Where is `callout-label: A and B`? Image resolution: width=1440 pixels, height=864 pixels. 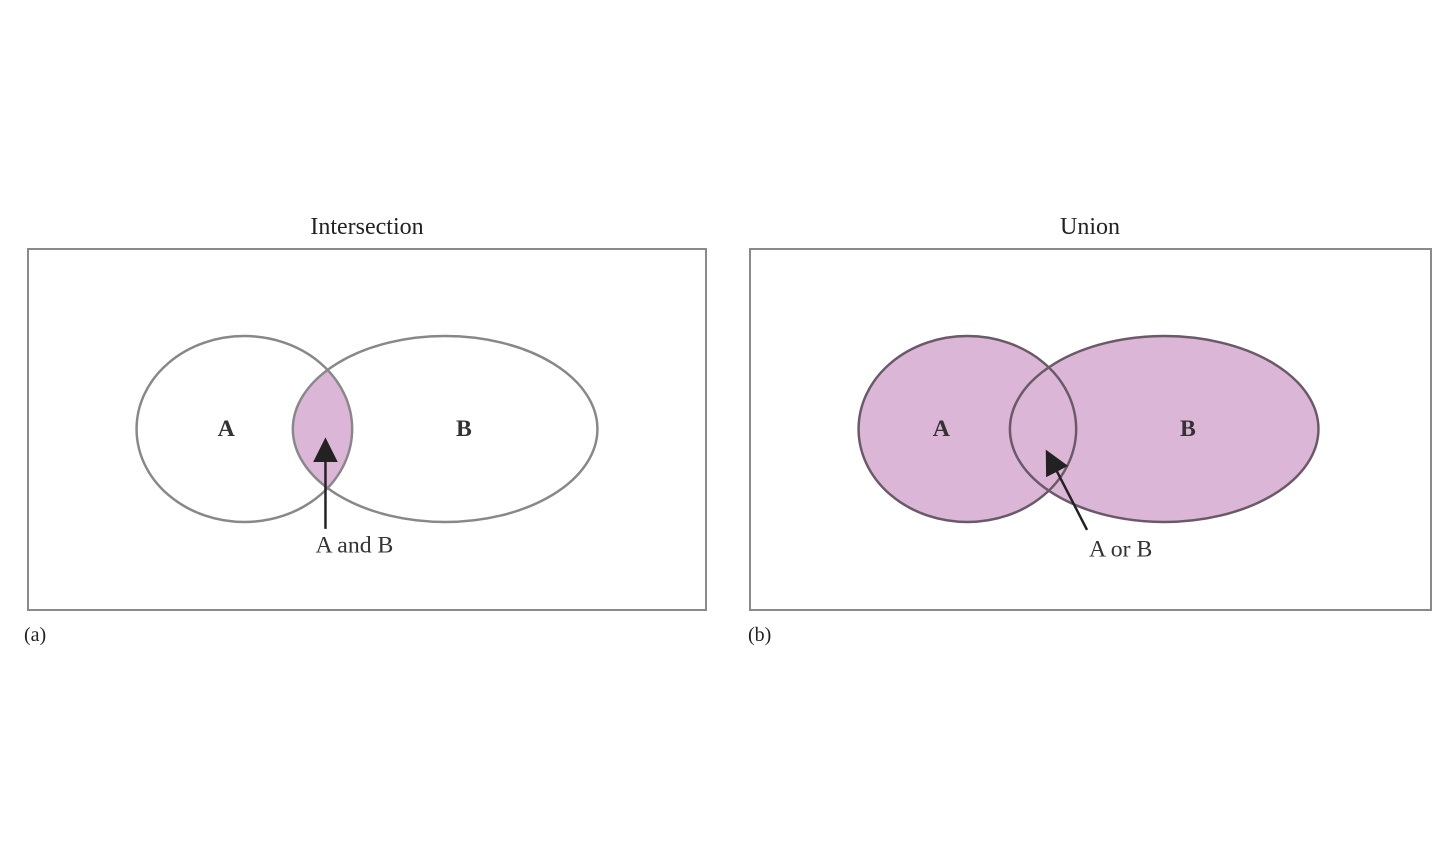
callout-label: A and B is located at coordinates (355, 546).